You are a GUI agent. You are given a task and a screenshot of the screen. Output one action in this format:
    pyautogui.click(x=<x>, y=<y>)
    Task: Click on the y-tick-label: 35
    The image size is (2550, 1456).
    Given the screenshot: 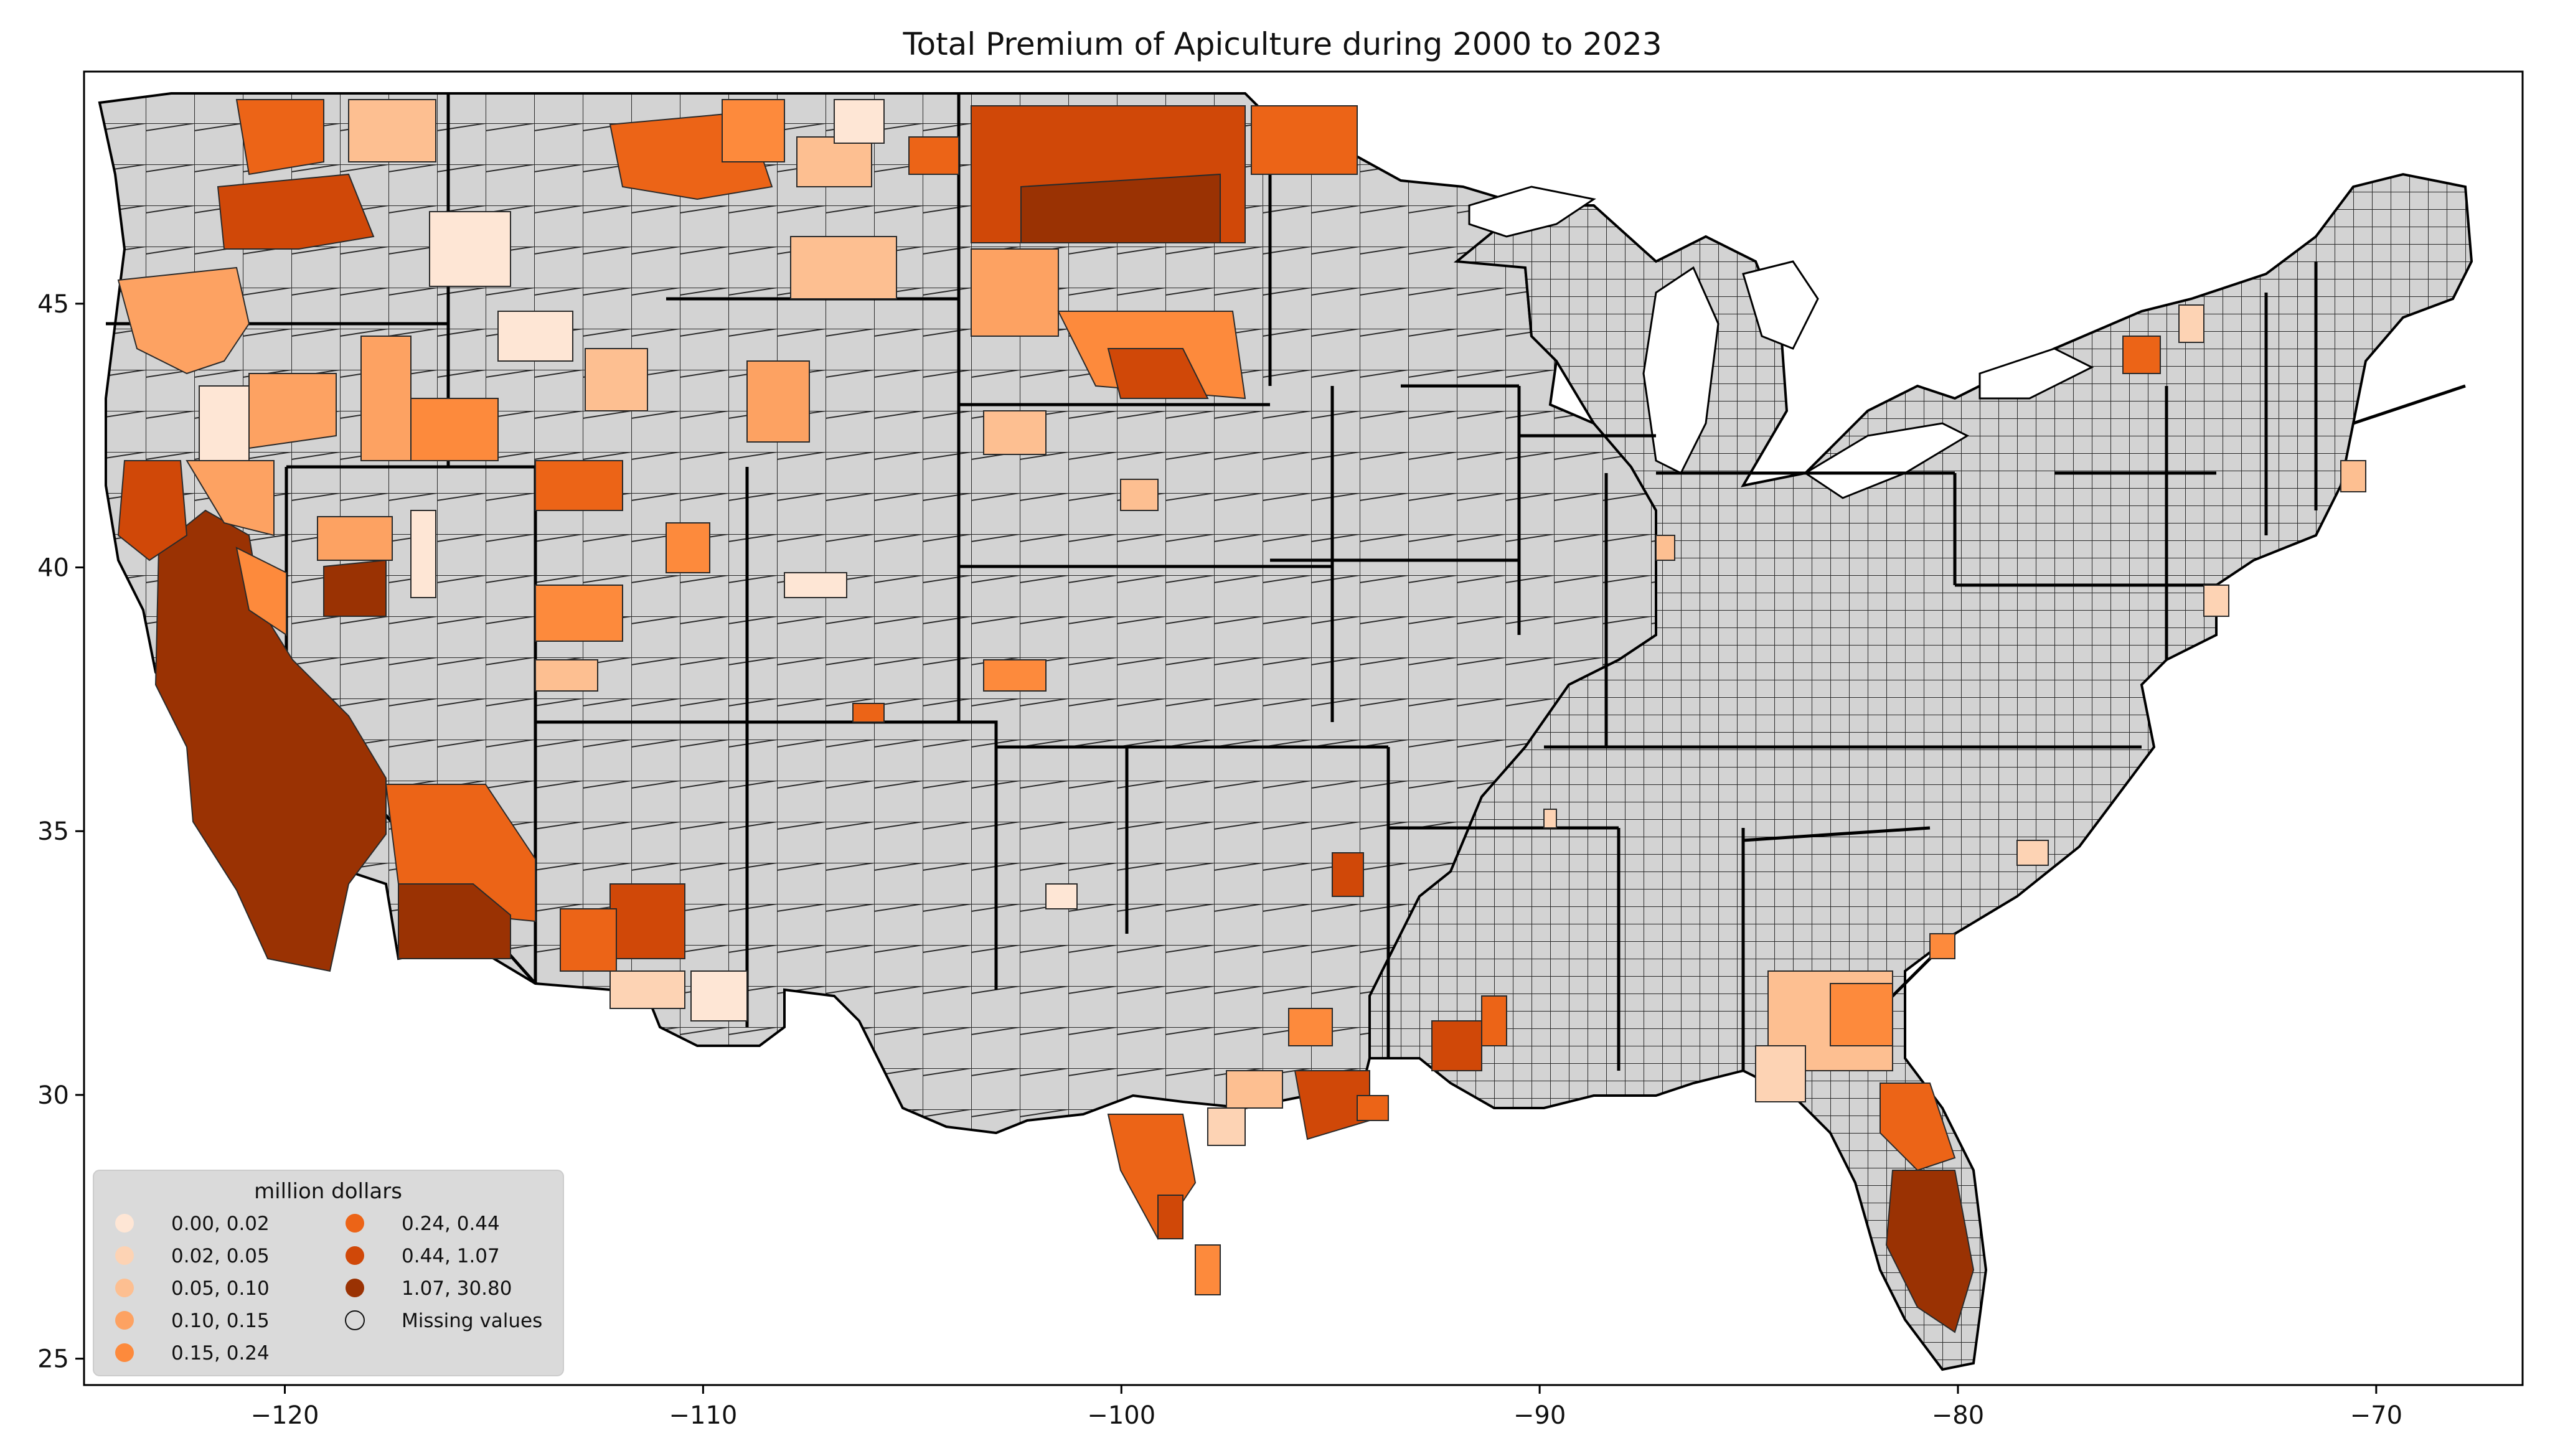 What is the action you would take?
    pyautogui.click(x=53, y=831)
    